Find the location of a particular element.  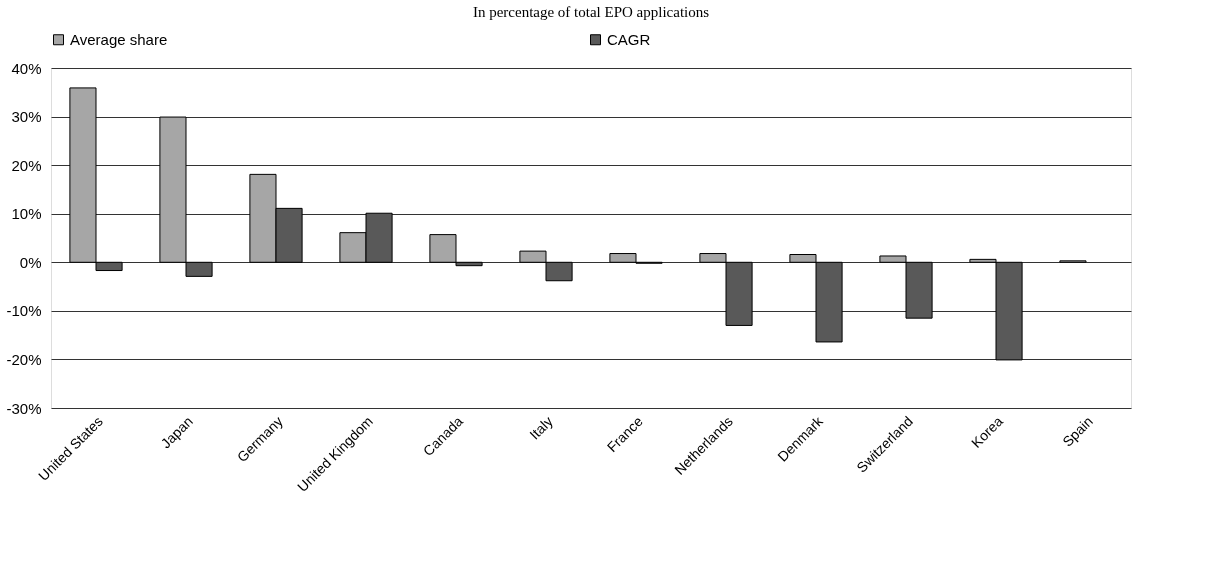

y-tick-label: 20% is located at coordinates (26, 165).